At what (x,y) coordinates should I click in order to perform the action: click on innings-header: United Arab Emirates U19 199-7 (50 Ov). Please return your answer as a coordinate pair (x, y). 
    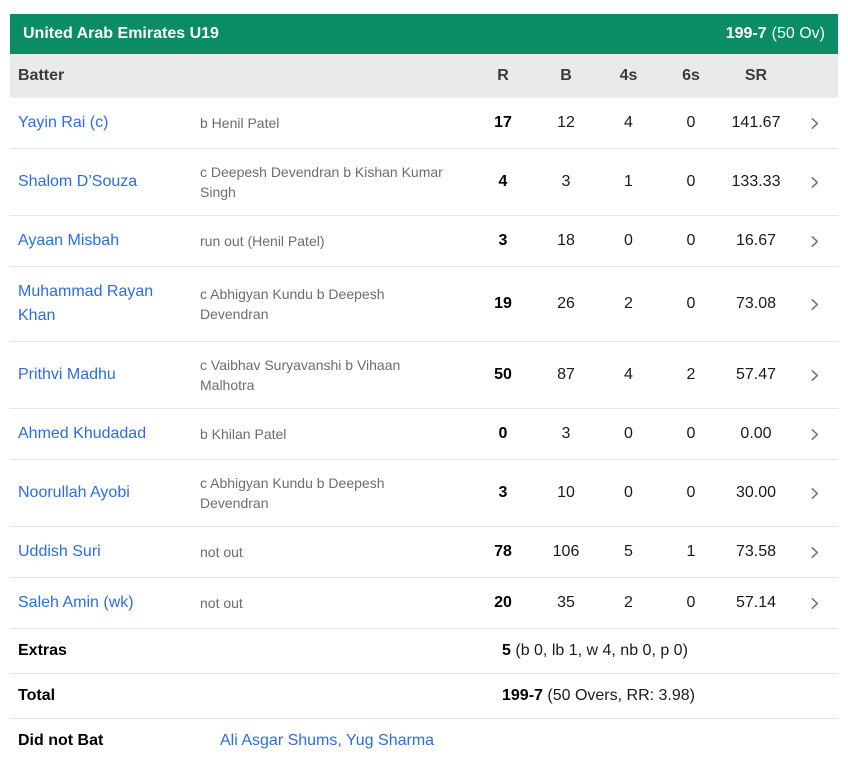
    Looking at the image, I should click on (424, 34).